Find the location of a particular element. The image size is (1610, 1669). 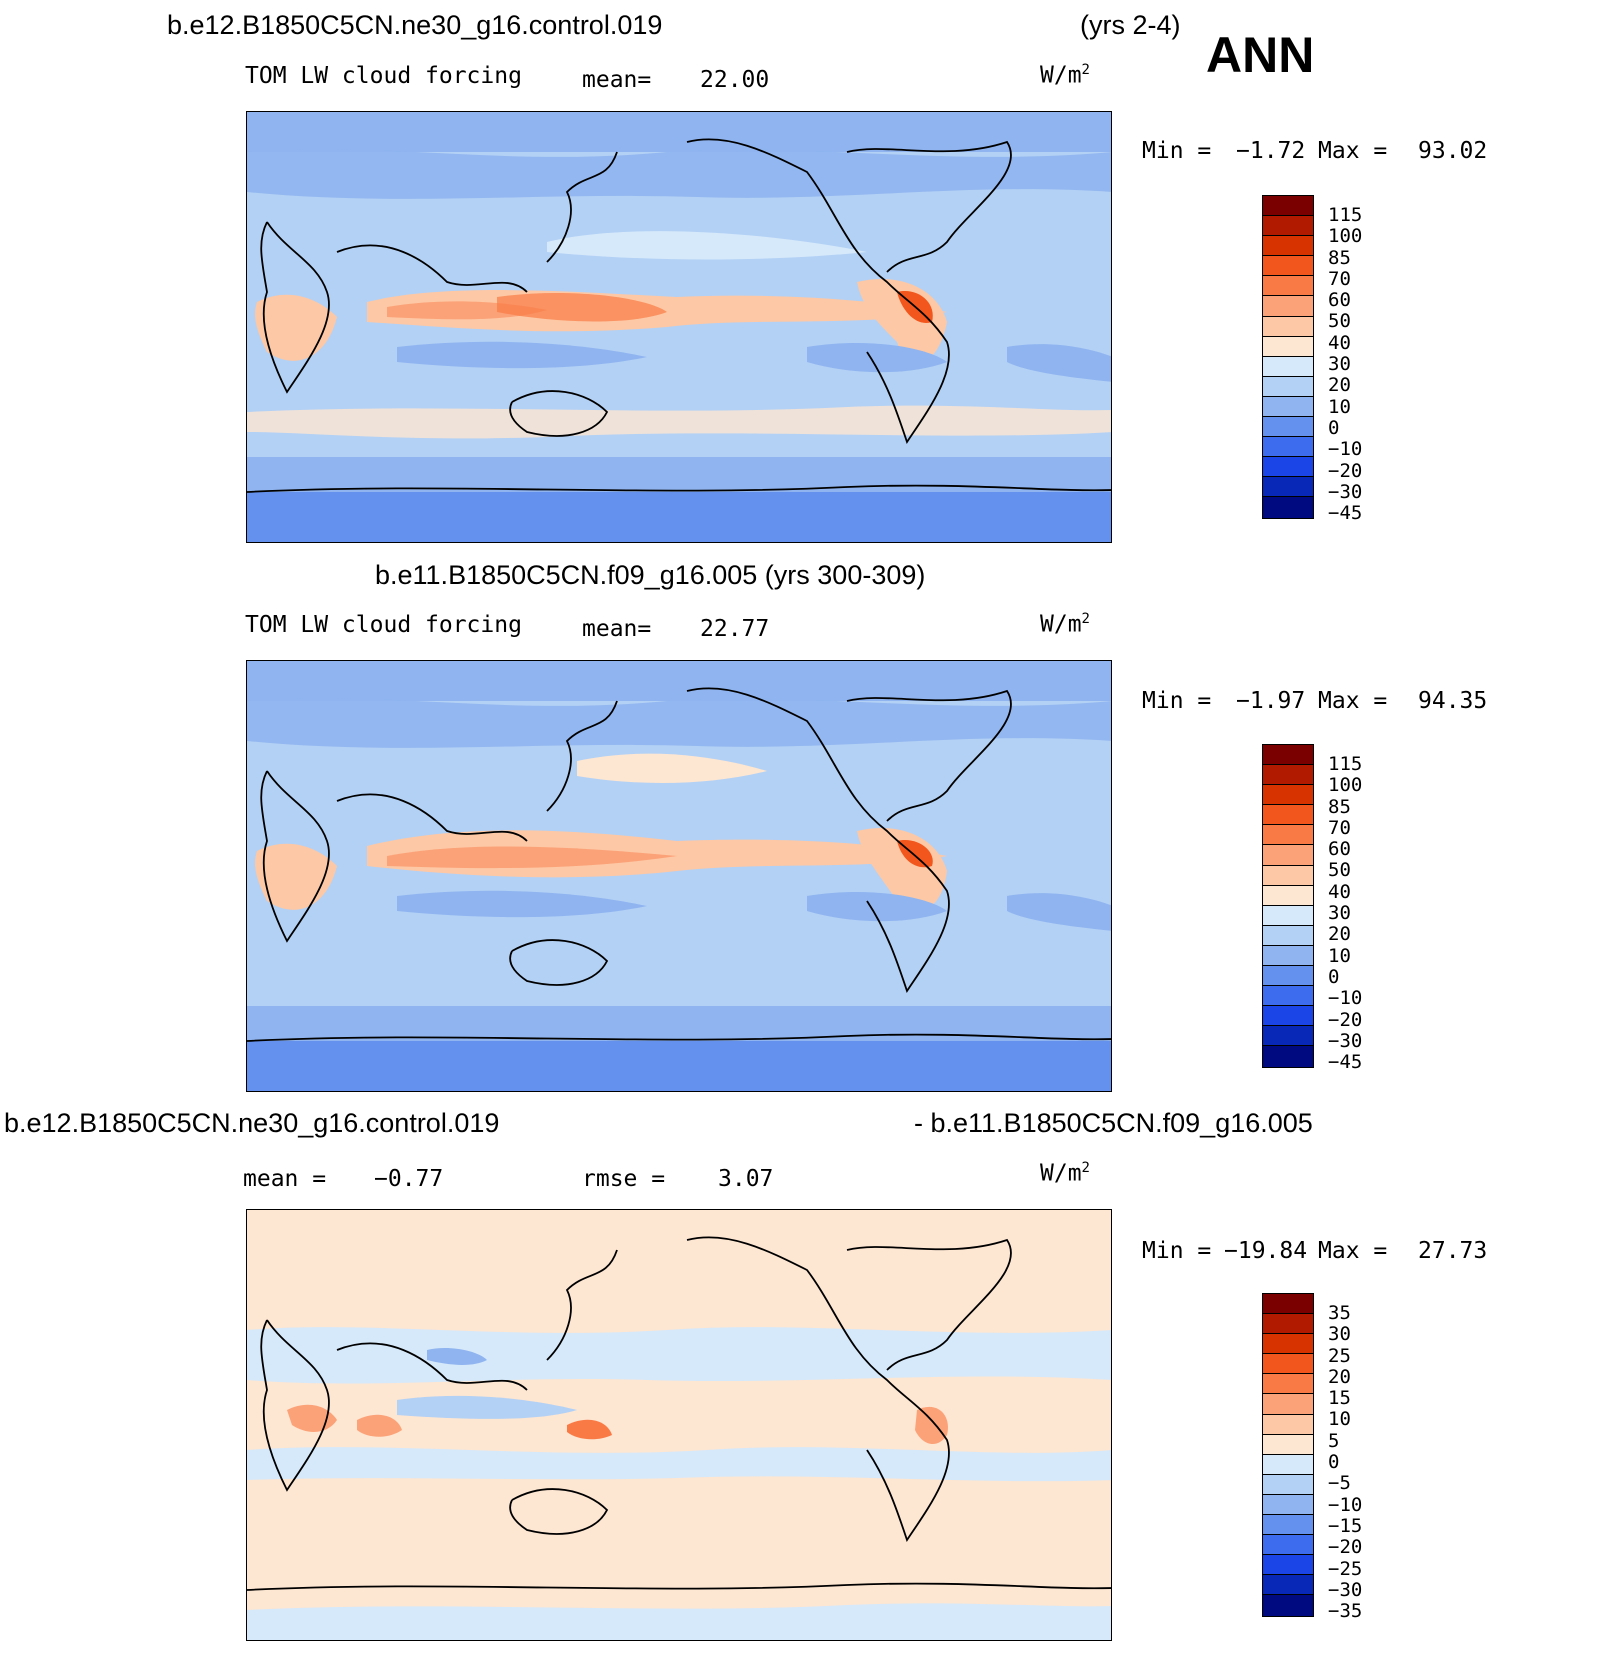

colorbar-tick-label: −35 is located at coordinates (1345, 1611).